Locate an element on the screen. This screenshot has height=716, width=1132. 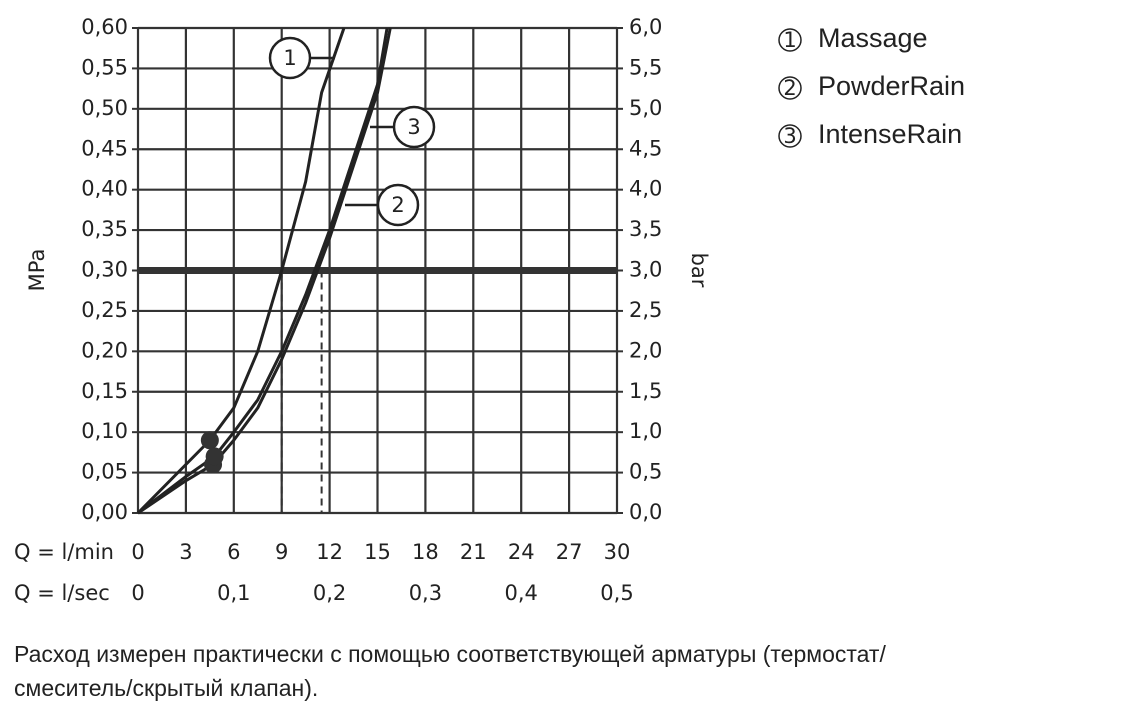
y-tick-label: 0,45 is located at coordinates (104, 148).